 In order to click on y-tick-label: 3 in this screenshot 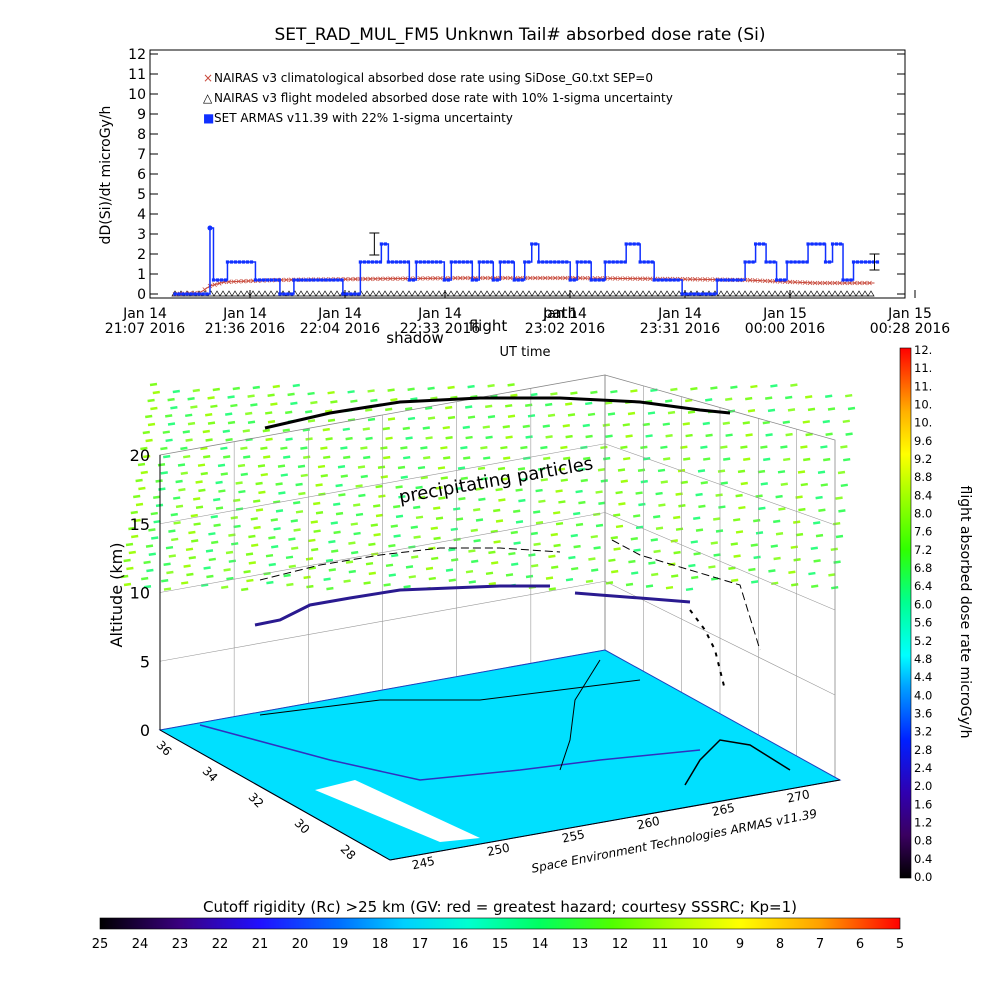, I will do `click(141, 235)`.